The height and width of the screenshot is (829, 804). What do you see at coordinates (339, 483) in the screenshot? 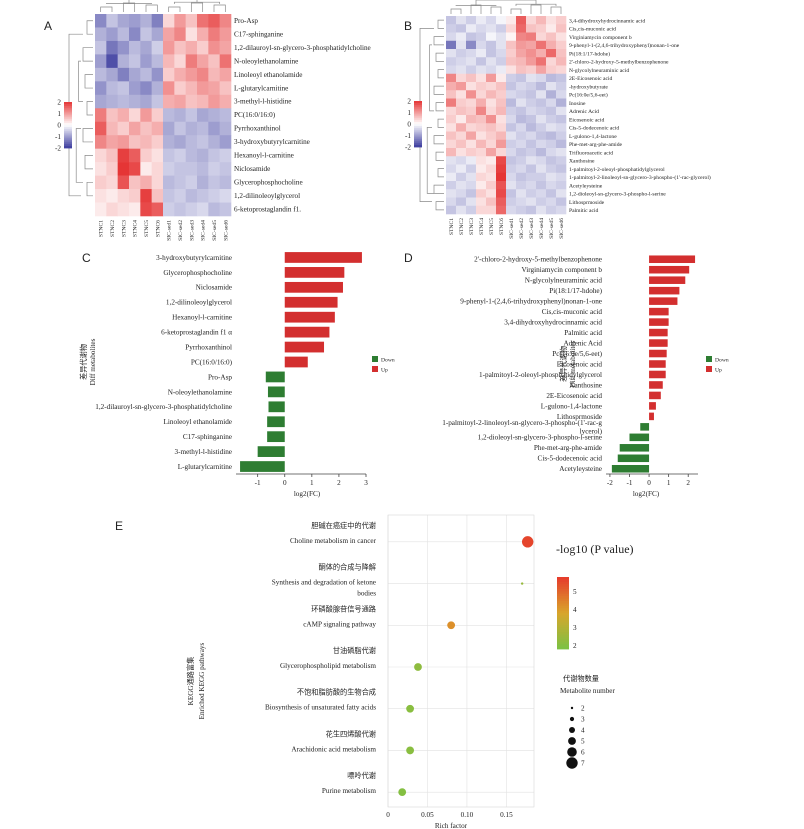
I see `x-axis-tick-label: 2` at bounding box center [339, 483].